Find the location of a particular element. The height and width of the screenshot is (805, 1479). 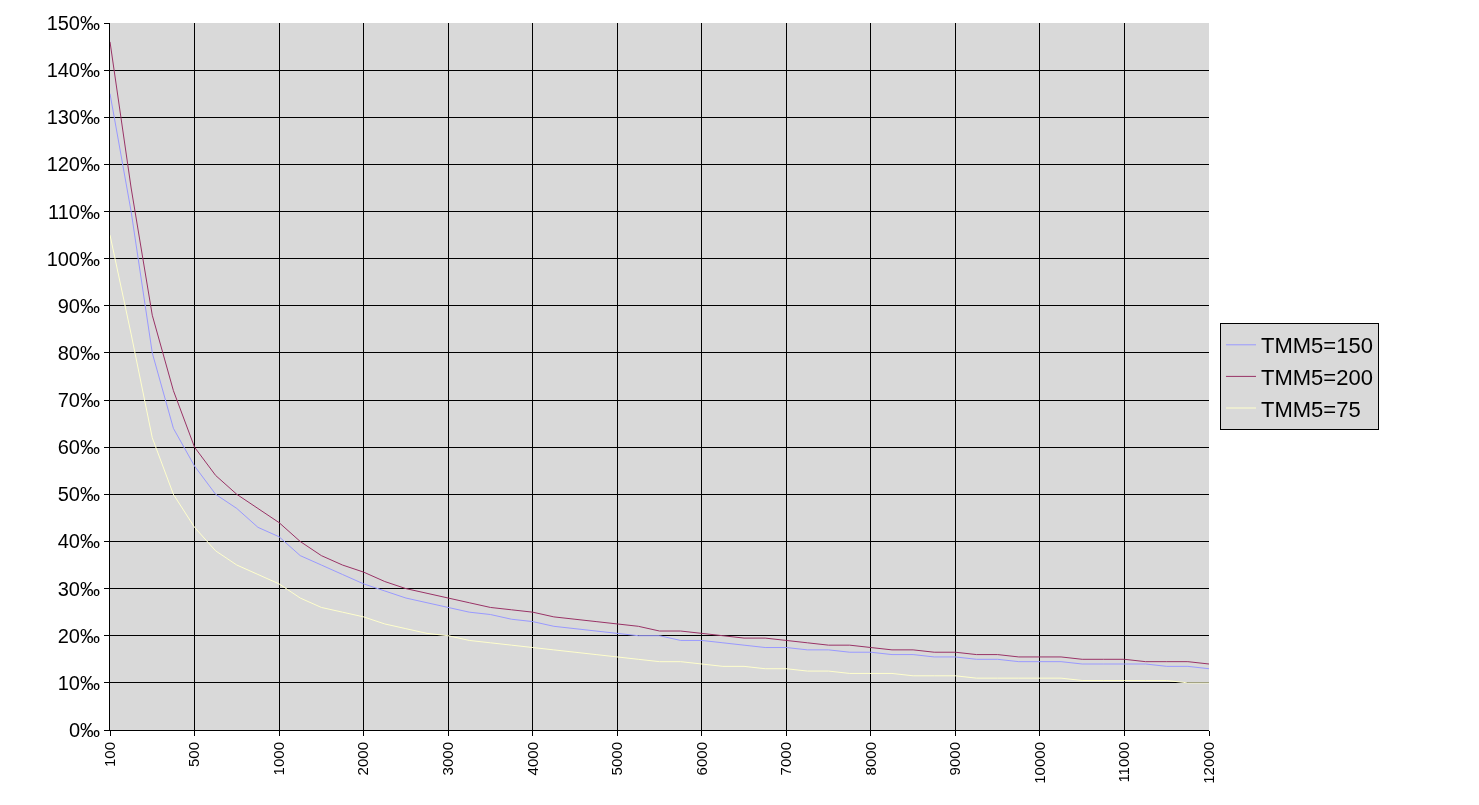

y-tick-label: 70‰ is located at coordinates (78, 400).